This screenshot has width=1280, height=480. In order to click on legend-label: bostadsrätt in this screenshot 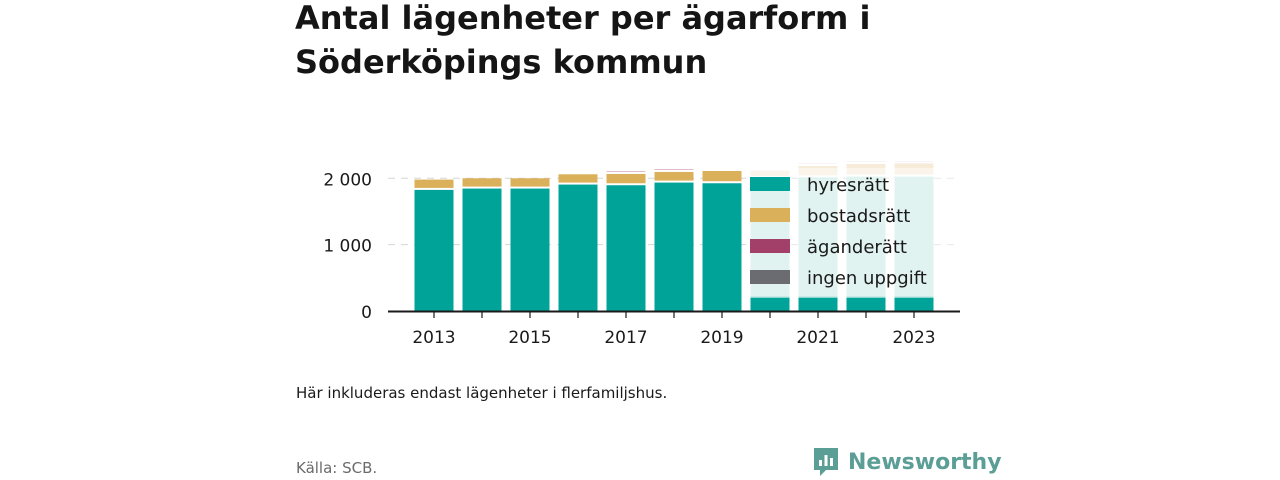, I will do `click(858, 216)`.